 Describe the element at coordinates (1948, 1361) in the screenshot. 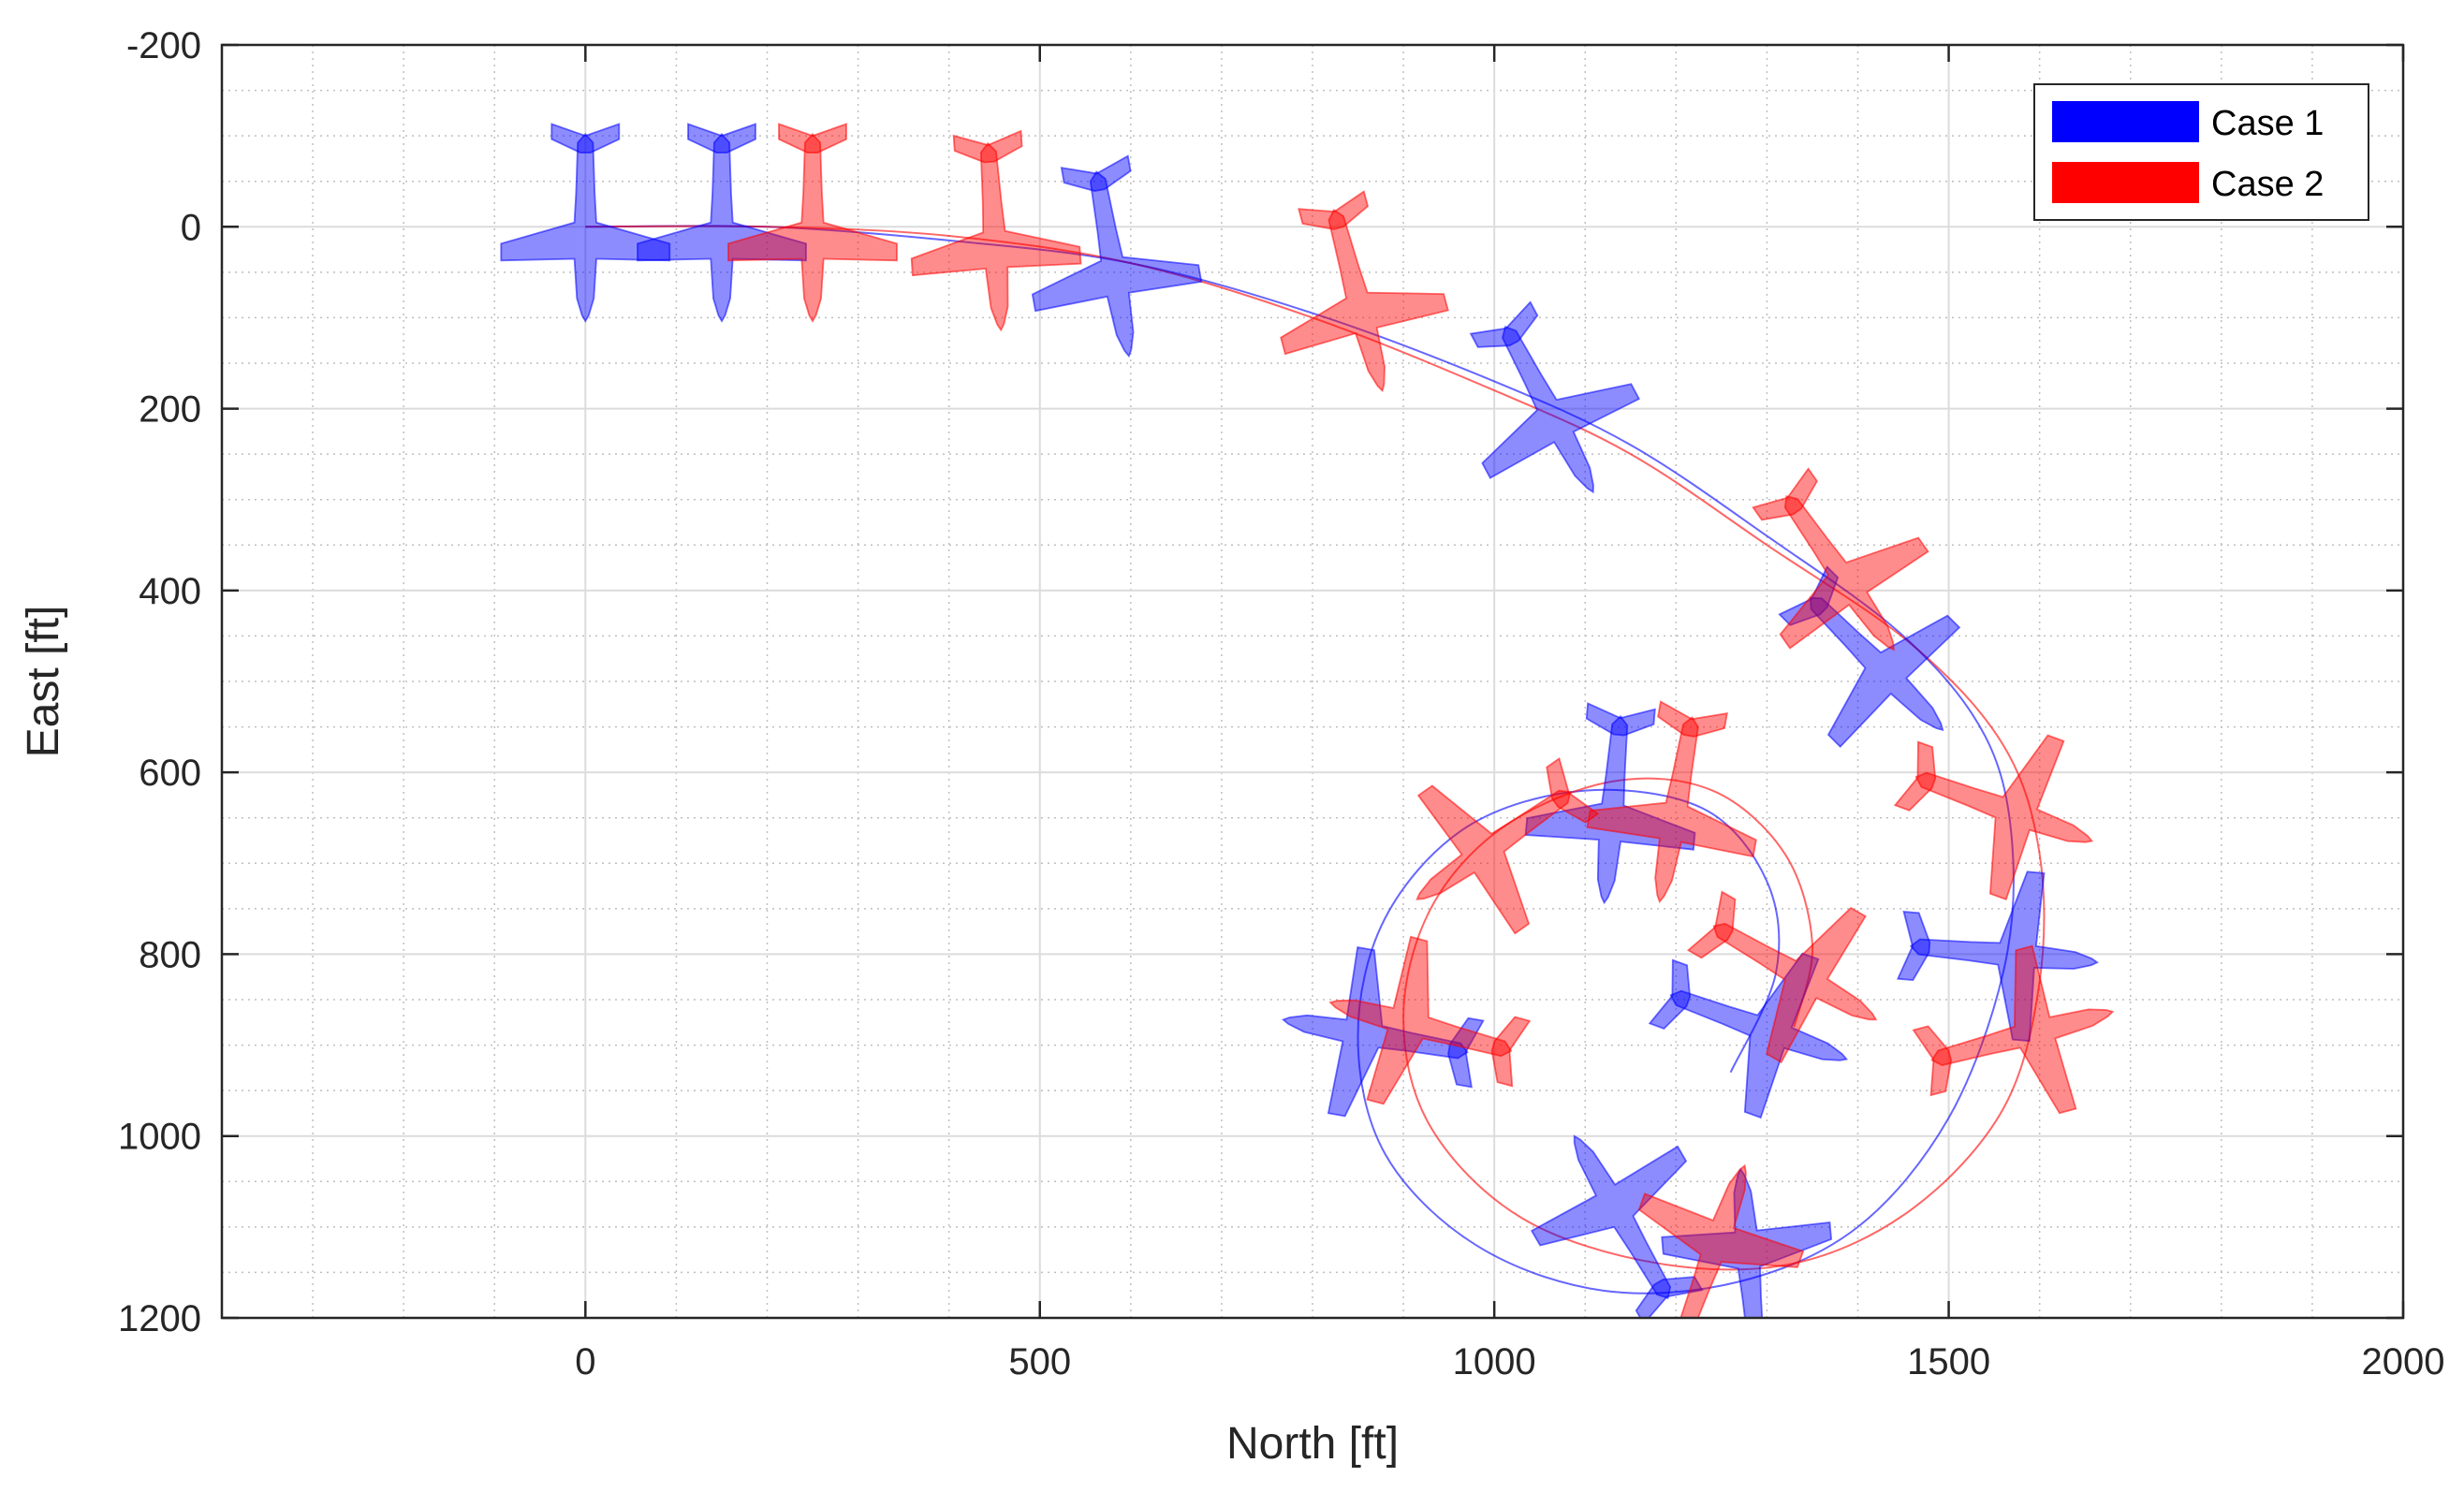

I see `x-tick-label: 1500` at that location.